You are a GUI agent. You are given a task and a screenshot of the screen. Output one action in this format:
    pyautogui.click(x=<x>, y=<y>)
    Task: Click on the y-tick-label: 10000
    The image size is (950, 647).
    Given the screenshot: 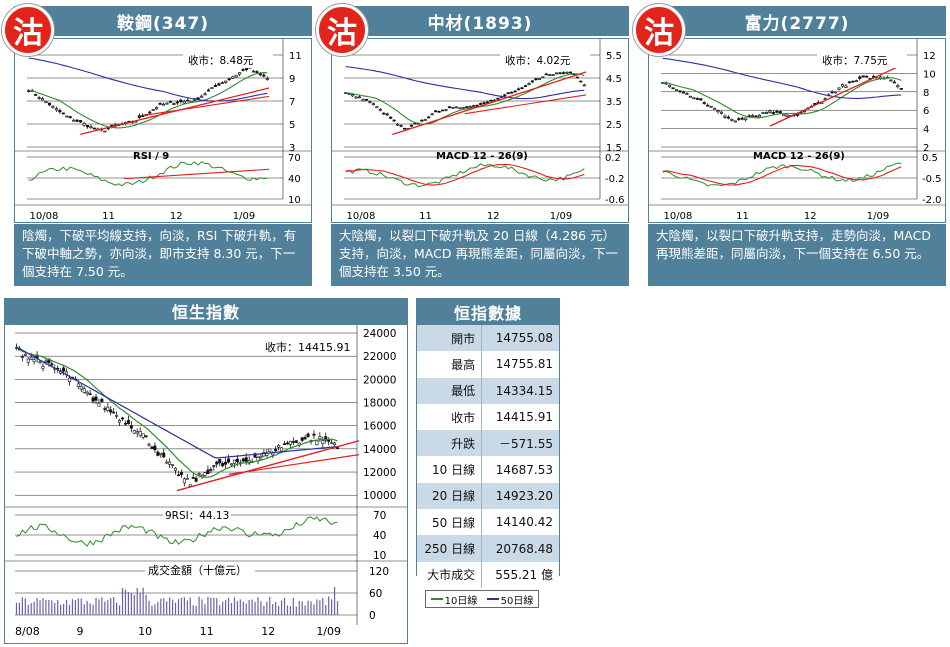 What is the action you would take?
    pyautogui.click(x=379, y=496)
    